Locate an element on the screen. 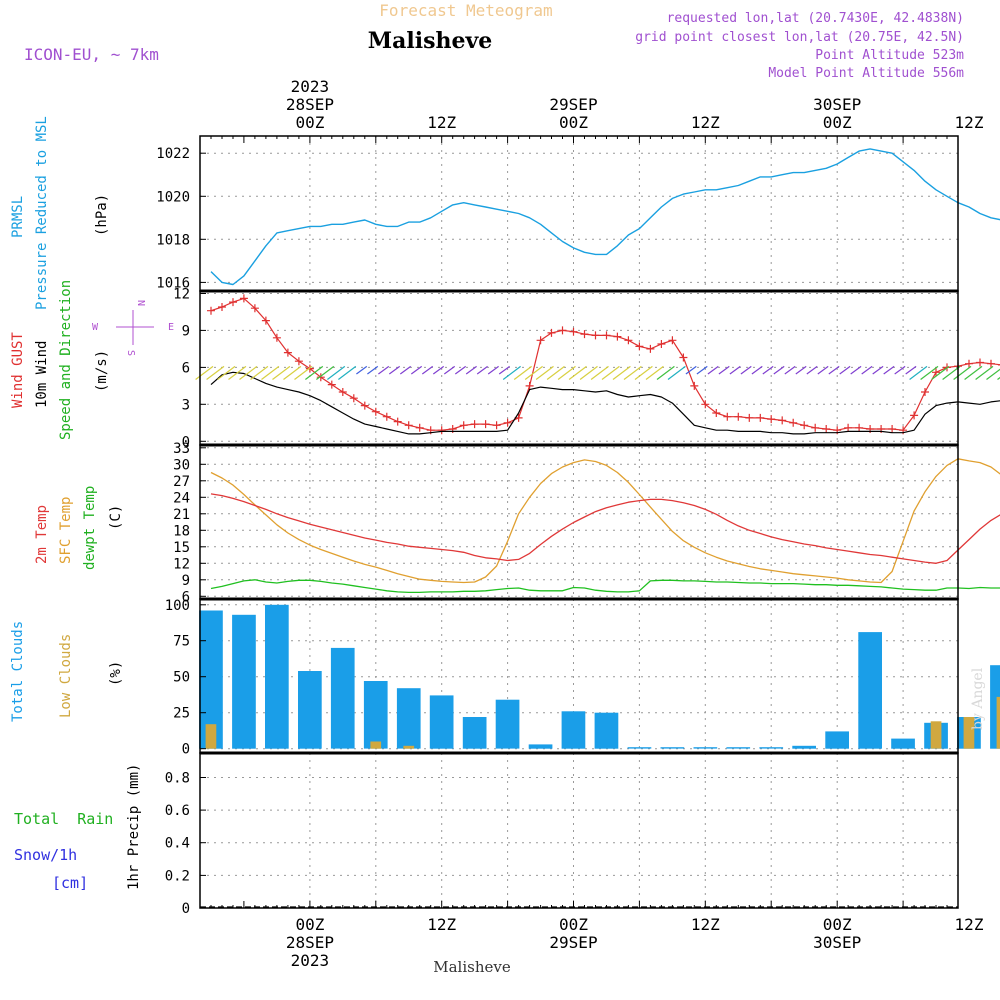 Image resolution: width=1000 pixels, height=1000 pixels. compass-n-icon: N is located at coordinates (140, 303).